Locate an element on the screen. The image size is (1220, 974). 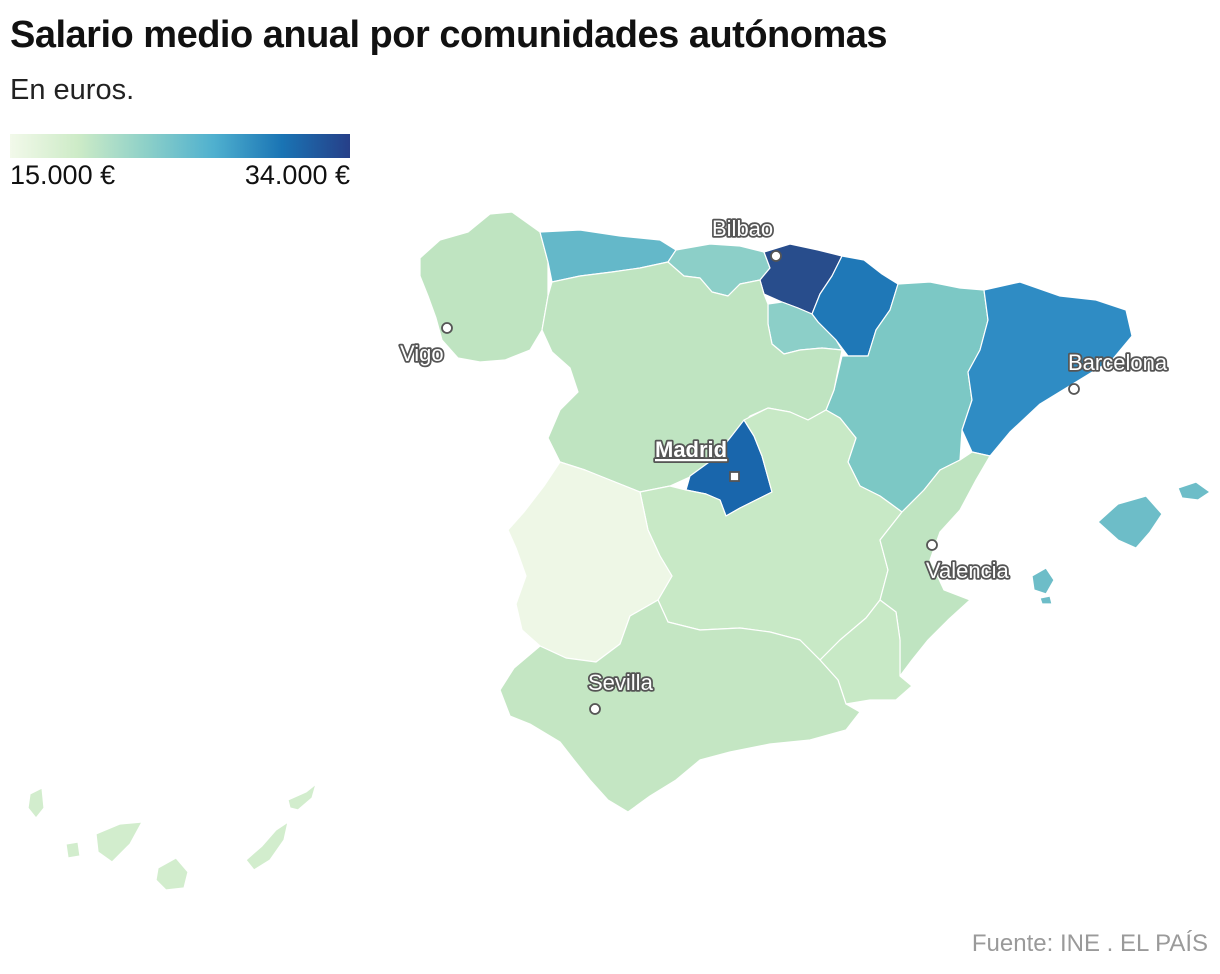
city-marker-vigo is located at coordinates (447, 328).